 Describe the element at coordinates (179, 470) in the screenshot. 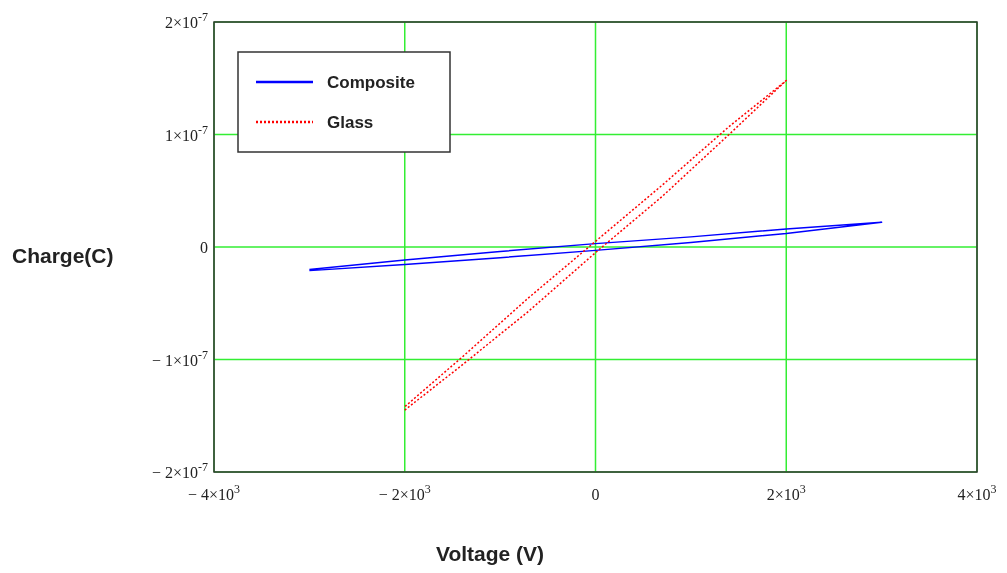

I see `y-tick-label: − 2×10$^{-7}$` at that location.